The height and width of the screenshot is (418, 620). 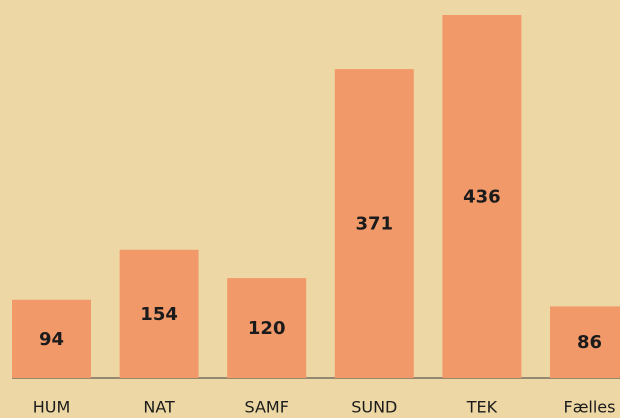 I want to click on value-label: 86, so click(x=589, y=342).